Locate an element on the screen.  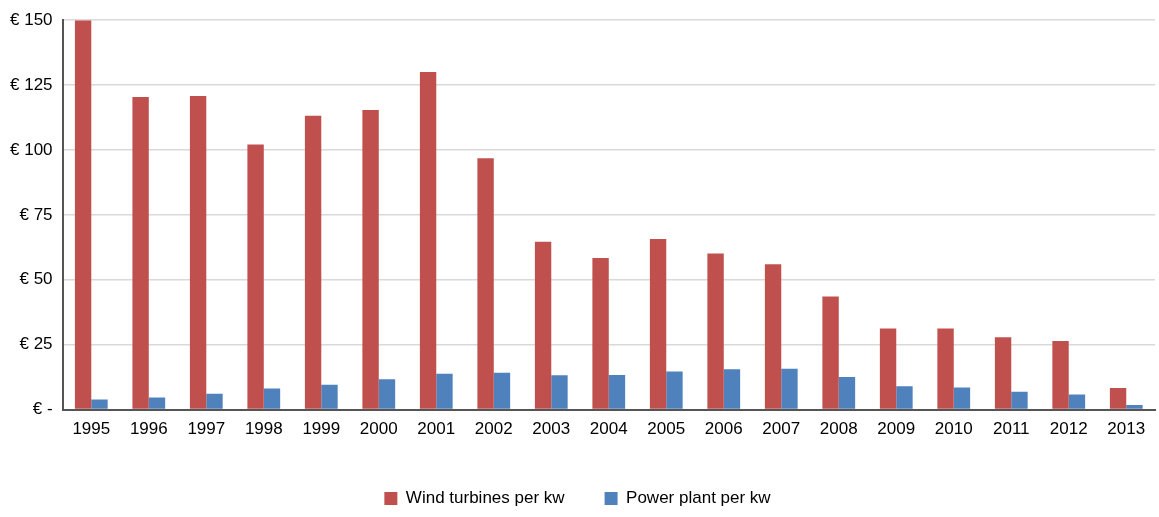
x-tick-label: 2010 is located at coordinates (953, 429).